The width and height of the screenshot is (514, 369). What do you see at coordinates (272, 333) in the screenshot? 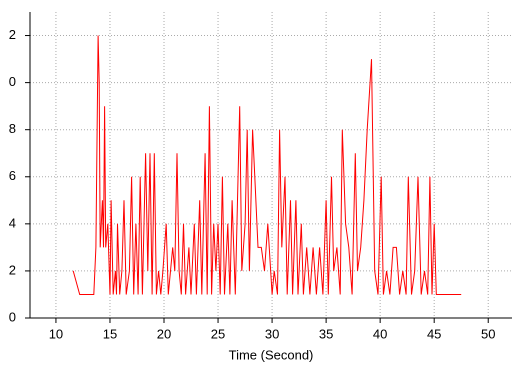
I see `x-tick-label: 30` at bounding box center [272, 333].